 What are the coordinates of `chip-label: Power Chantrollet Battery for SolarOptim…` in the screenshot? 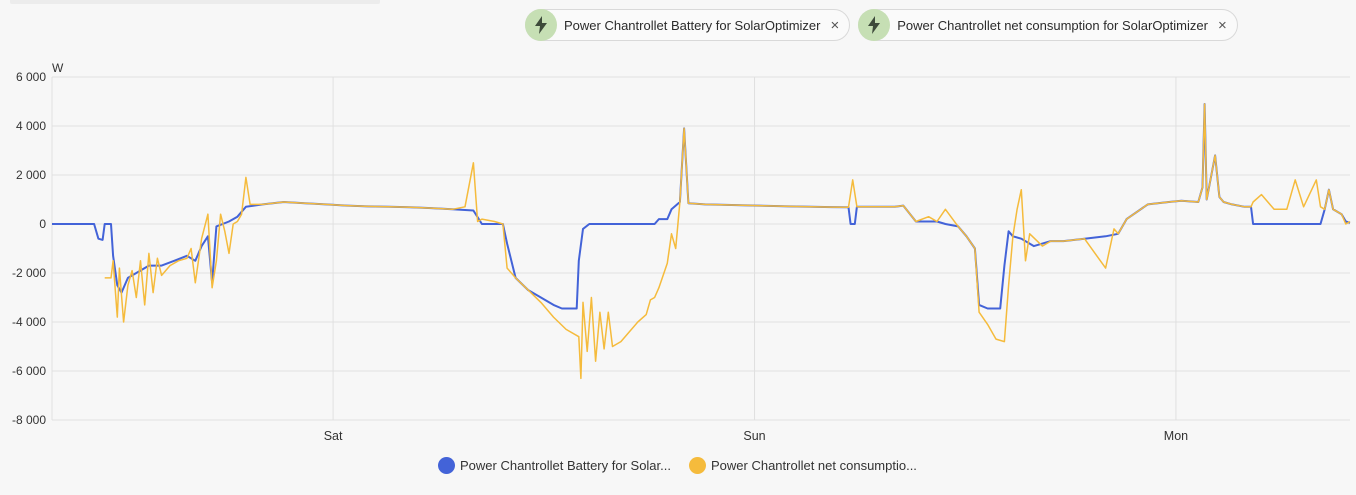 It's located at (692, 25).